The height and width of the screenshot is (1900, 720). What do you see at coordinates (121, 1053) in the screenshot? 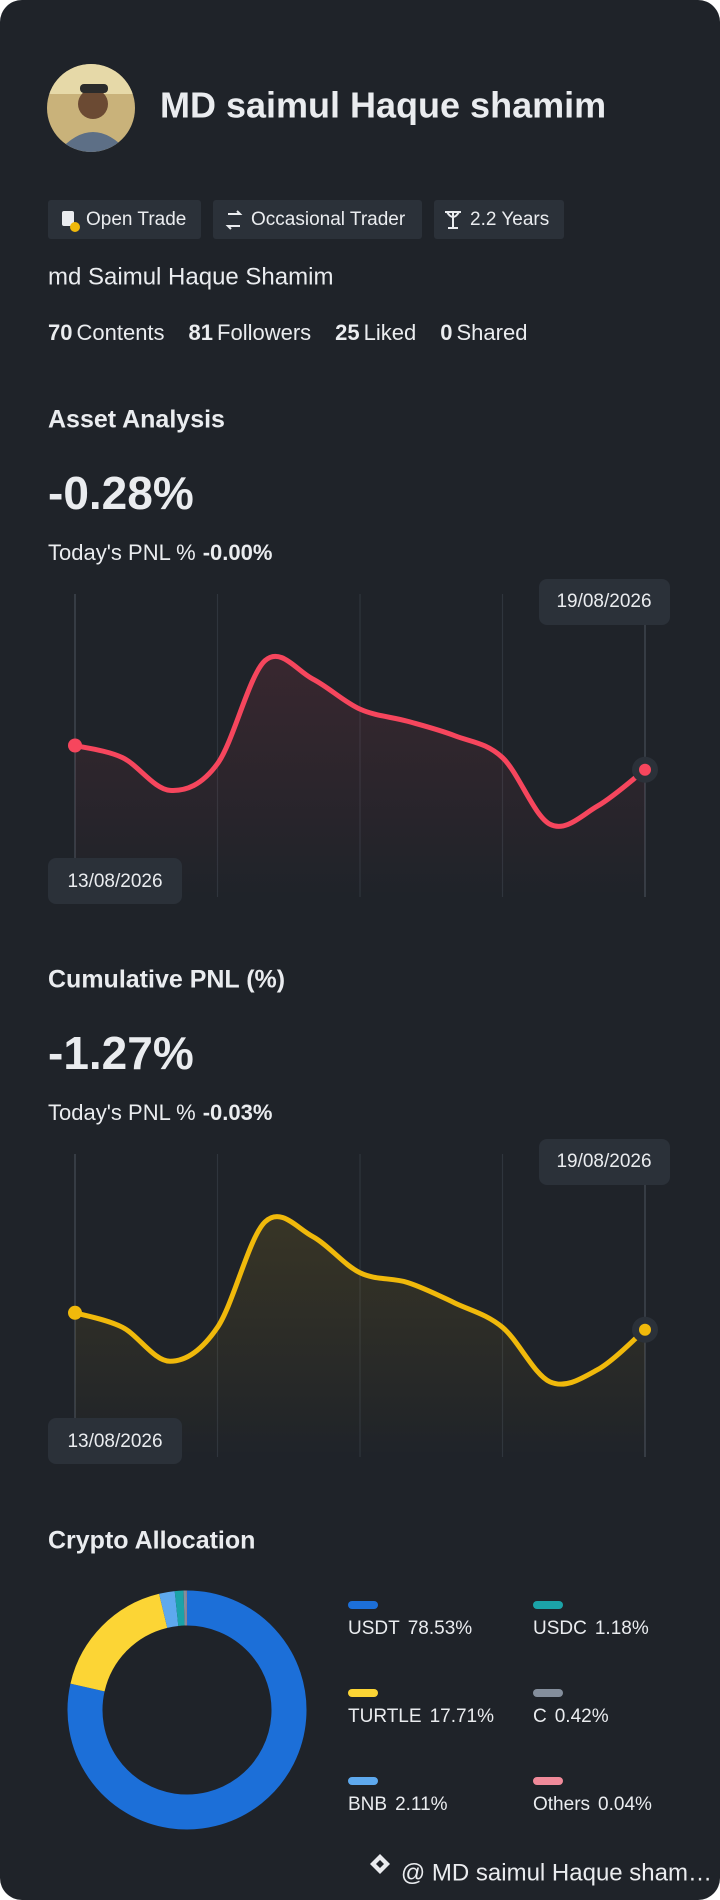
I see `pnl-value: -1.27%` at bounding box center [121, 1053].